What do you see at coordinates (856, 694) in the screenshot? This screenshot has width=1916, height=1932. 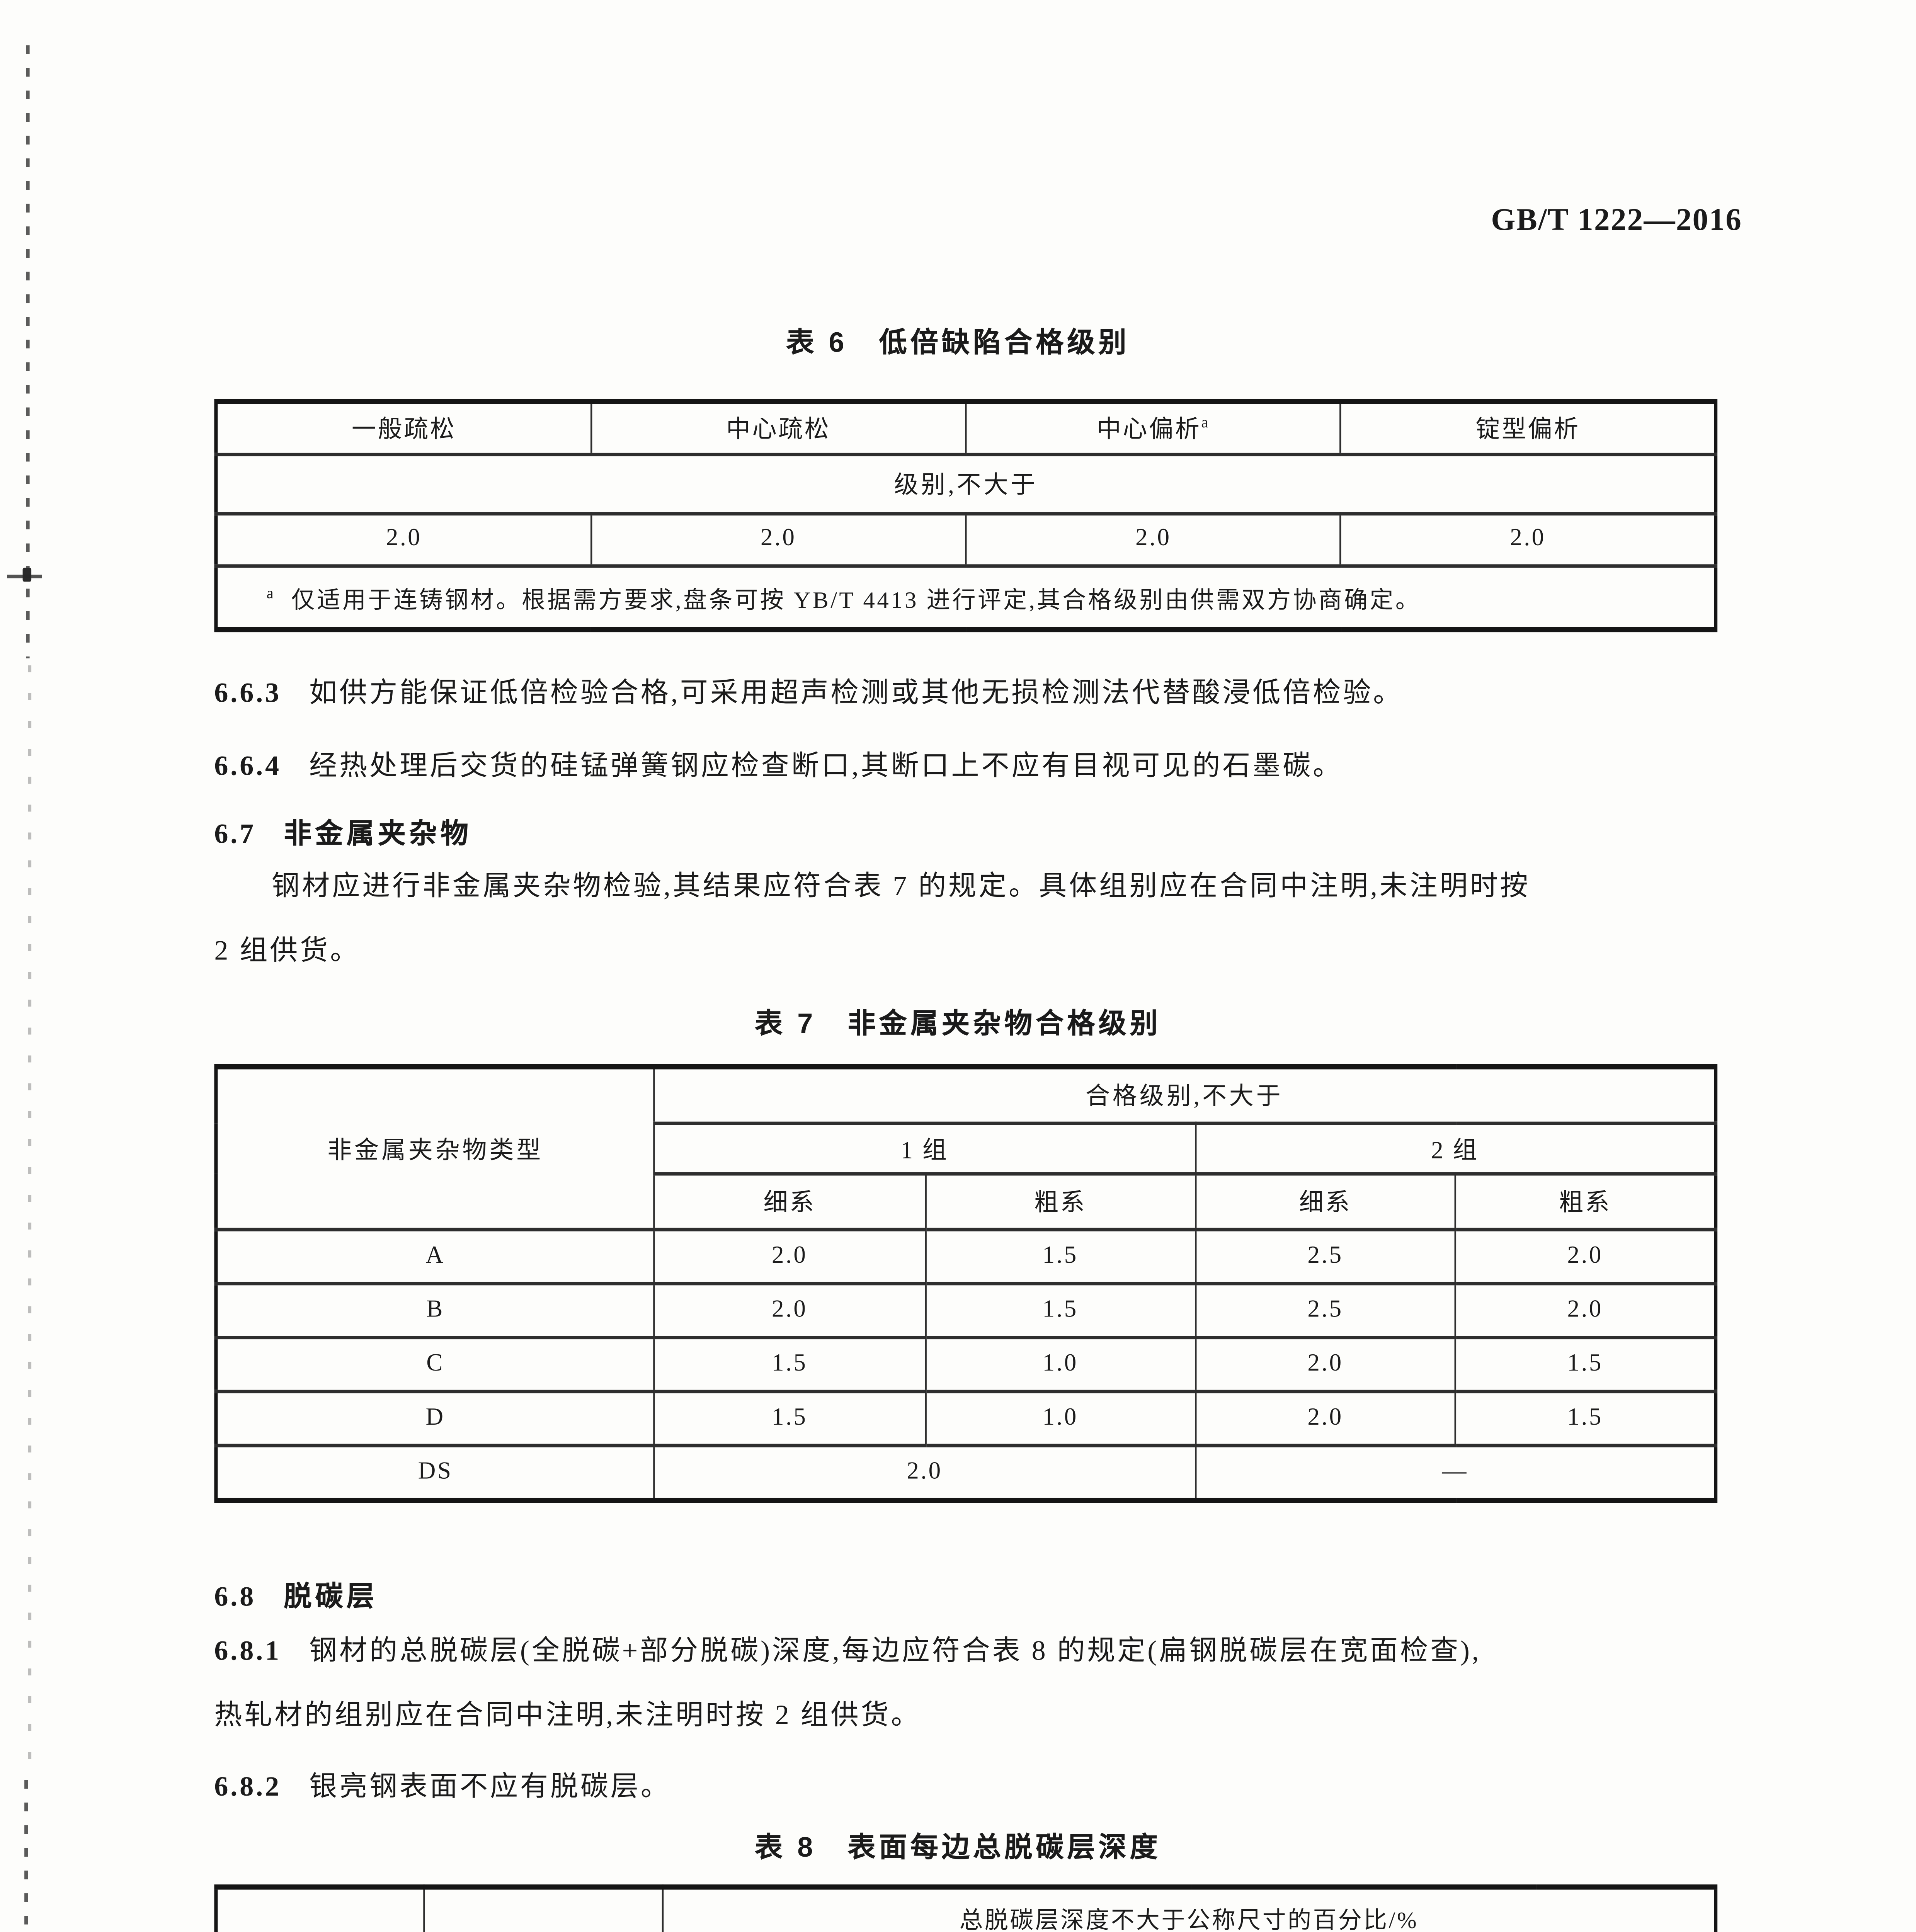 I see `clause-text: 如供方能保证低倍检验合格,可采用超声检测或其他无损检测法代替酸浸低倍检验。` at bounding box center [856, 694].